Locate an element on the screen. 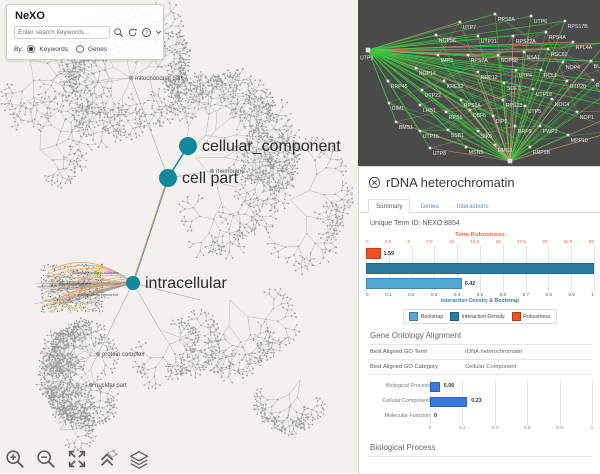 This screenshot has height=474, width=600. fit-screen-icon is located at coordinates (77, 459).